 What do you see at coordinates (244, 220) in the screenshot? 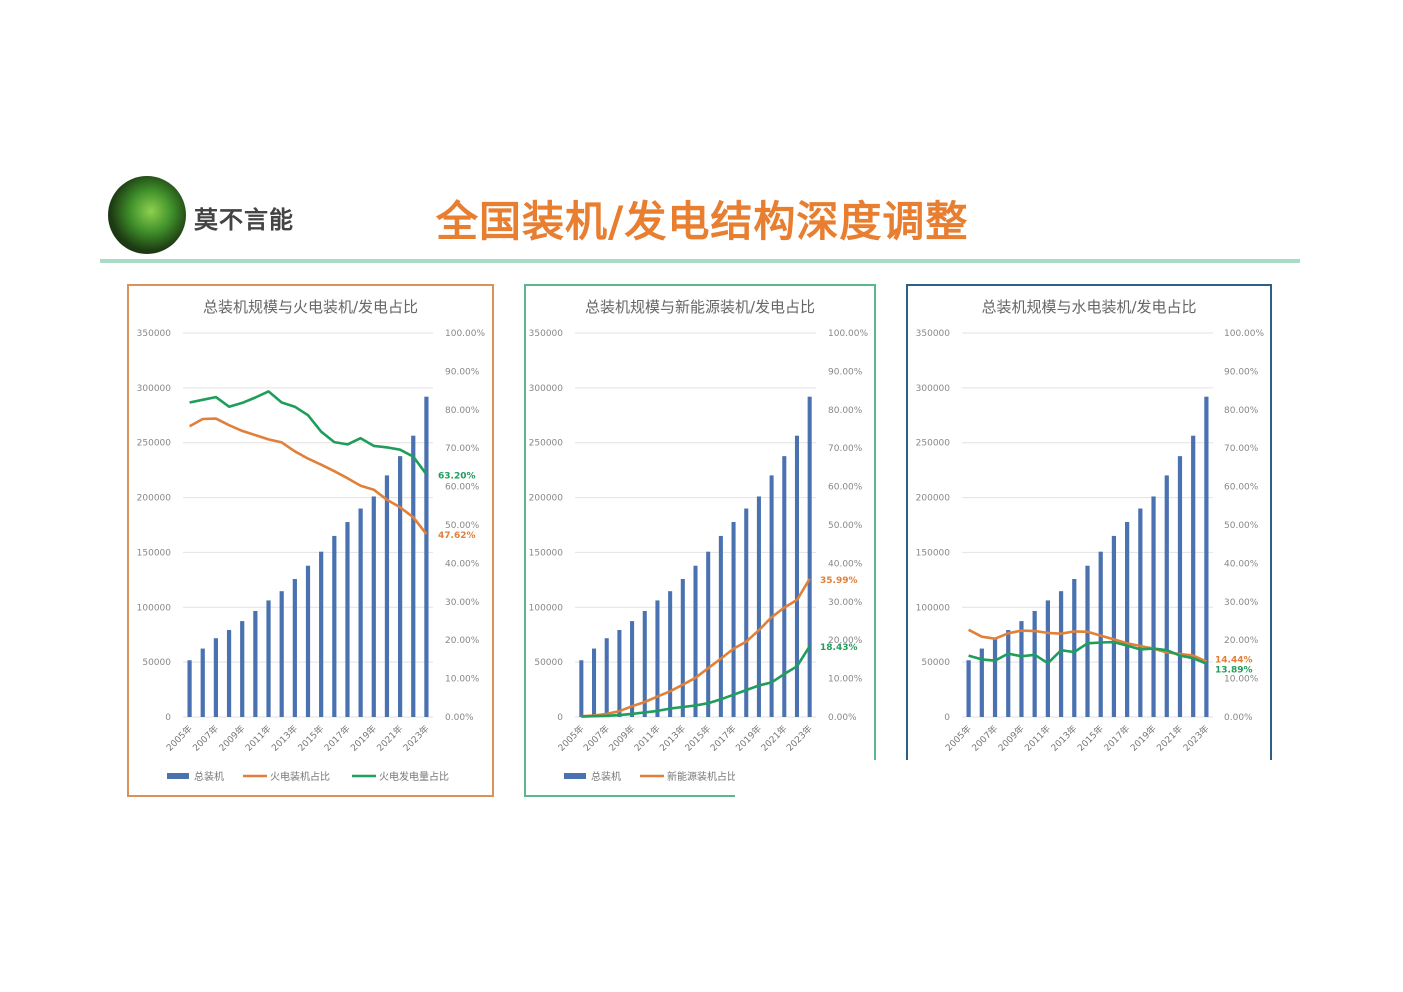
I see `brand-name: 莫不言能` at bounding box center [244, 220].